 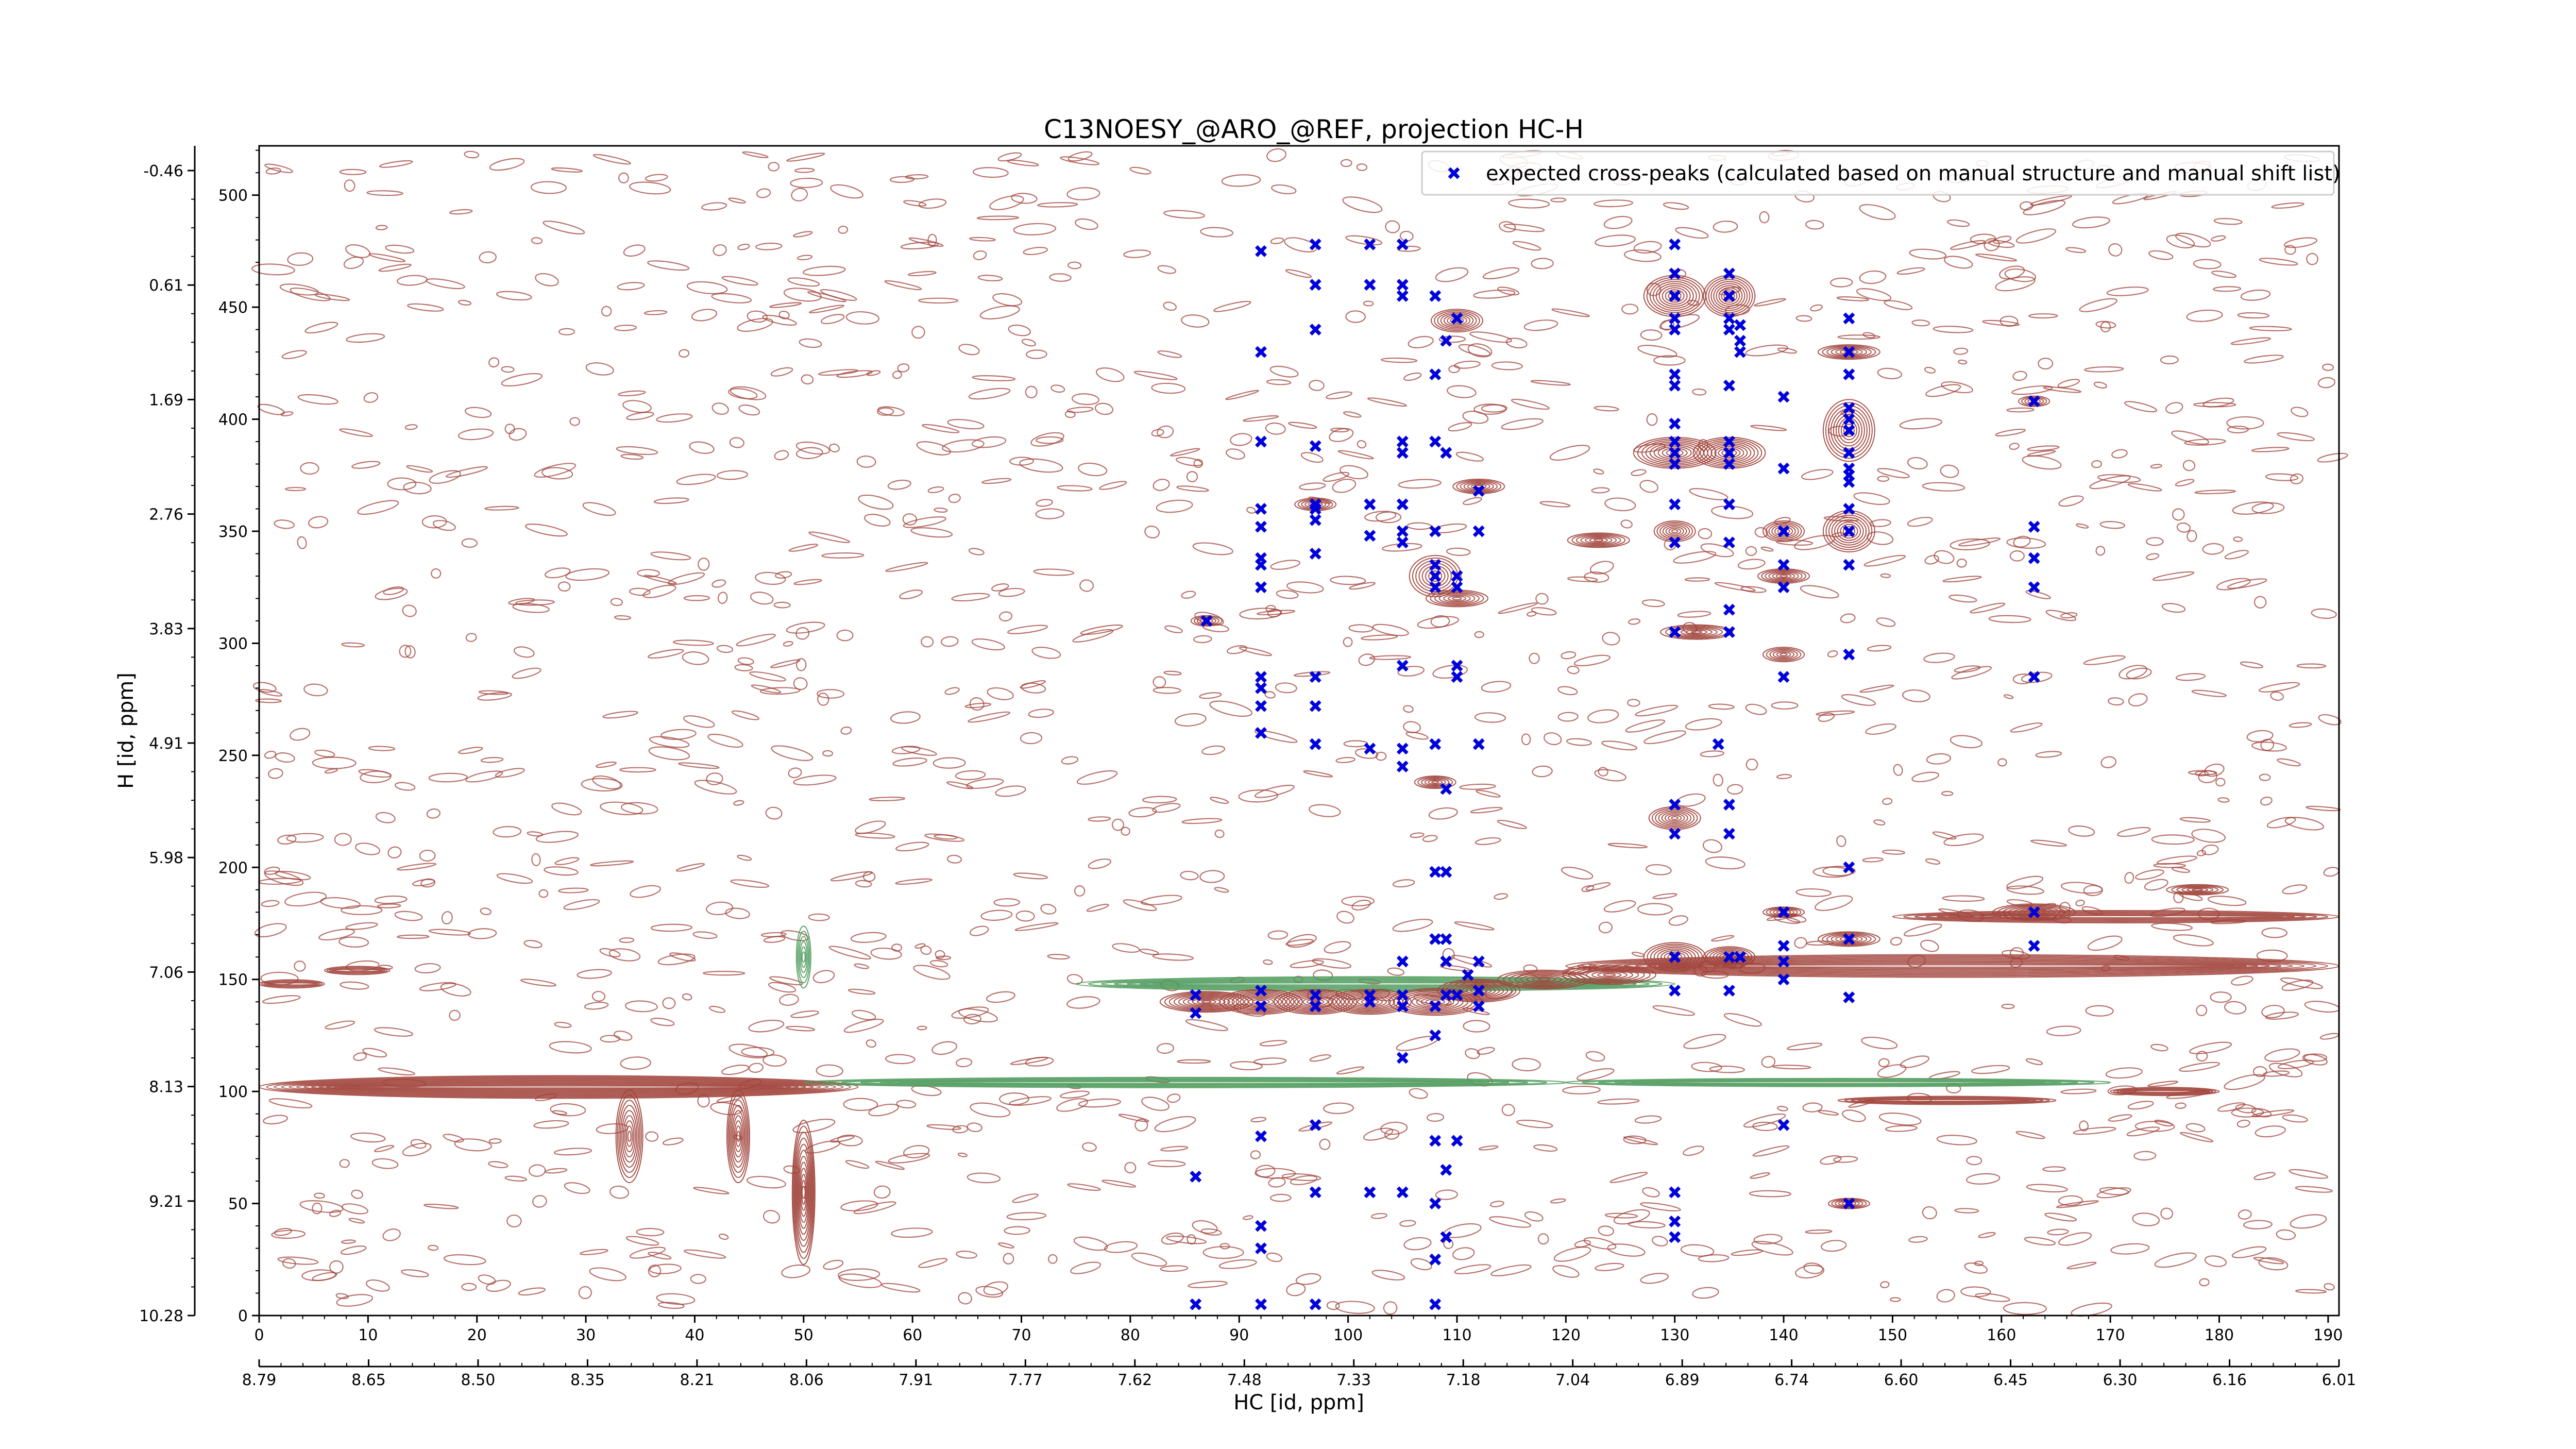 I want to click on y2-tick-label: 0.61, so click(x=166, y=286).